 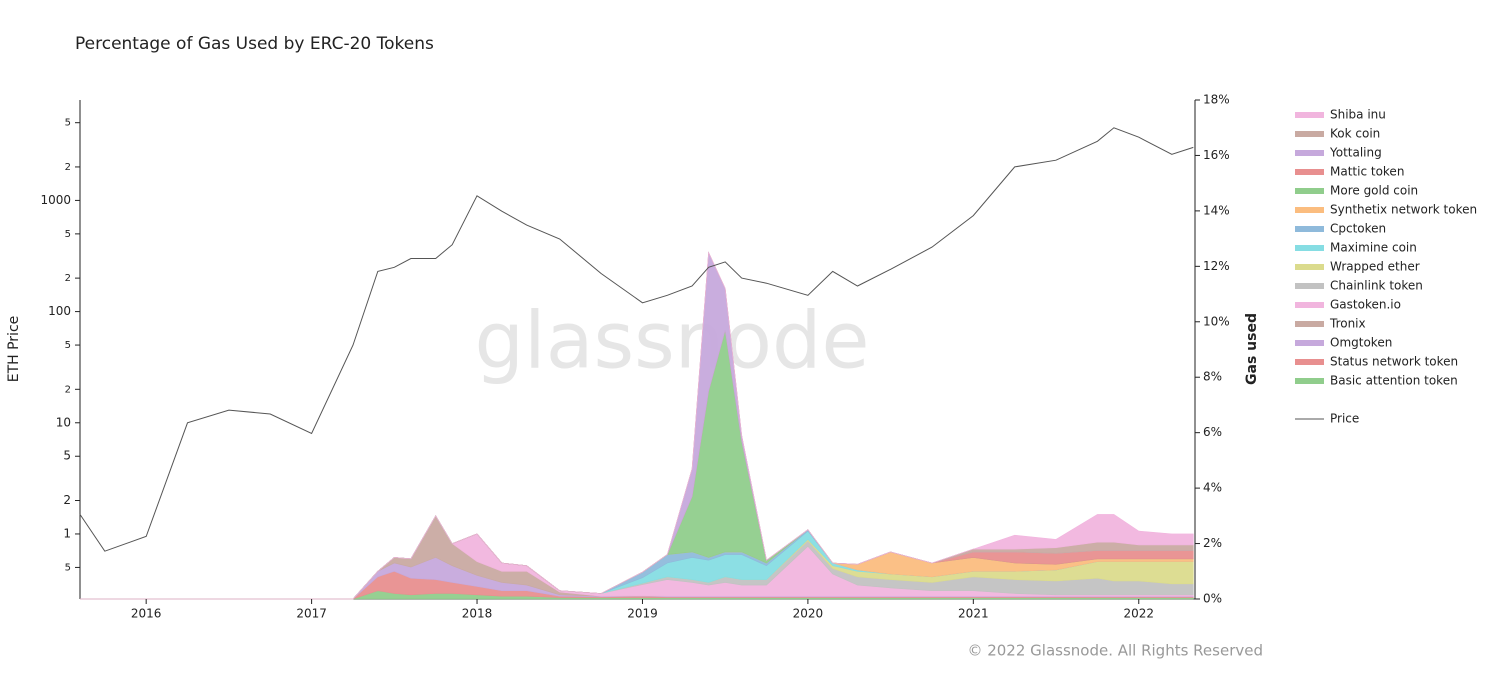 What do you see at coordinates (1365, 305) in the screenshot?
I see `legend-label: Gastoken.io` at bounding box center [1365, 305].